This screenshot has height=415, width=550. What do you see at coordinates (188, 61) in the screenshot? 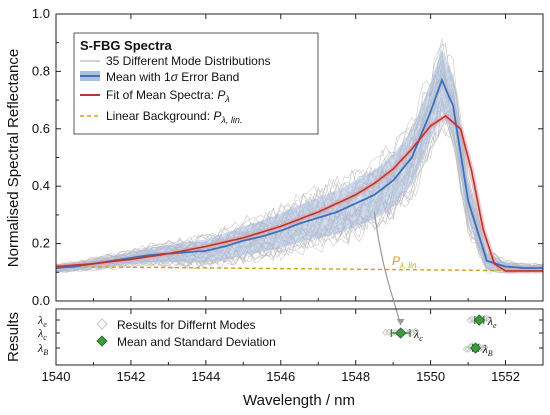
I see `legend-entry-modes: 35 Different Mode Distributions` at bounding box center [188, 61].